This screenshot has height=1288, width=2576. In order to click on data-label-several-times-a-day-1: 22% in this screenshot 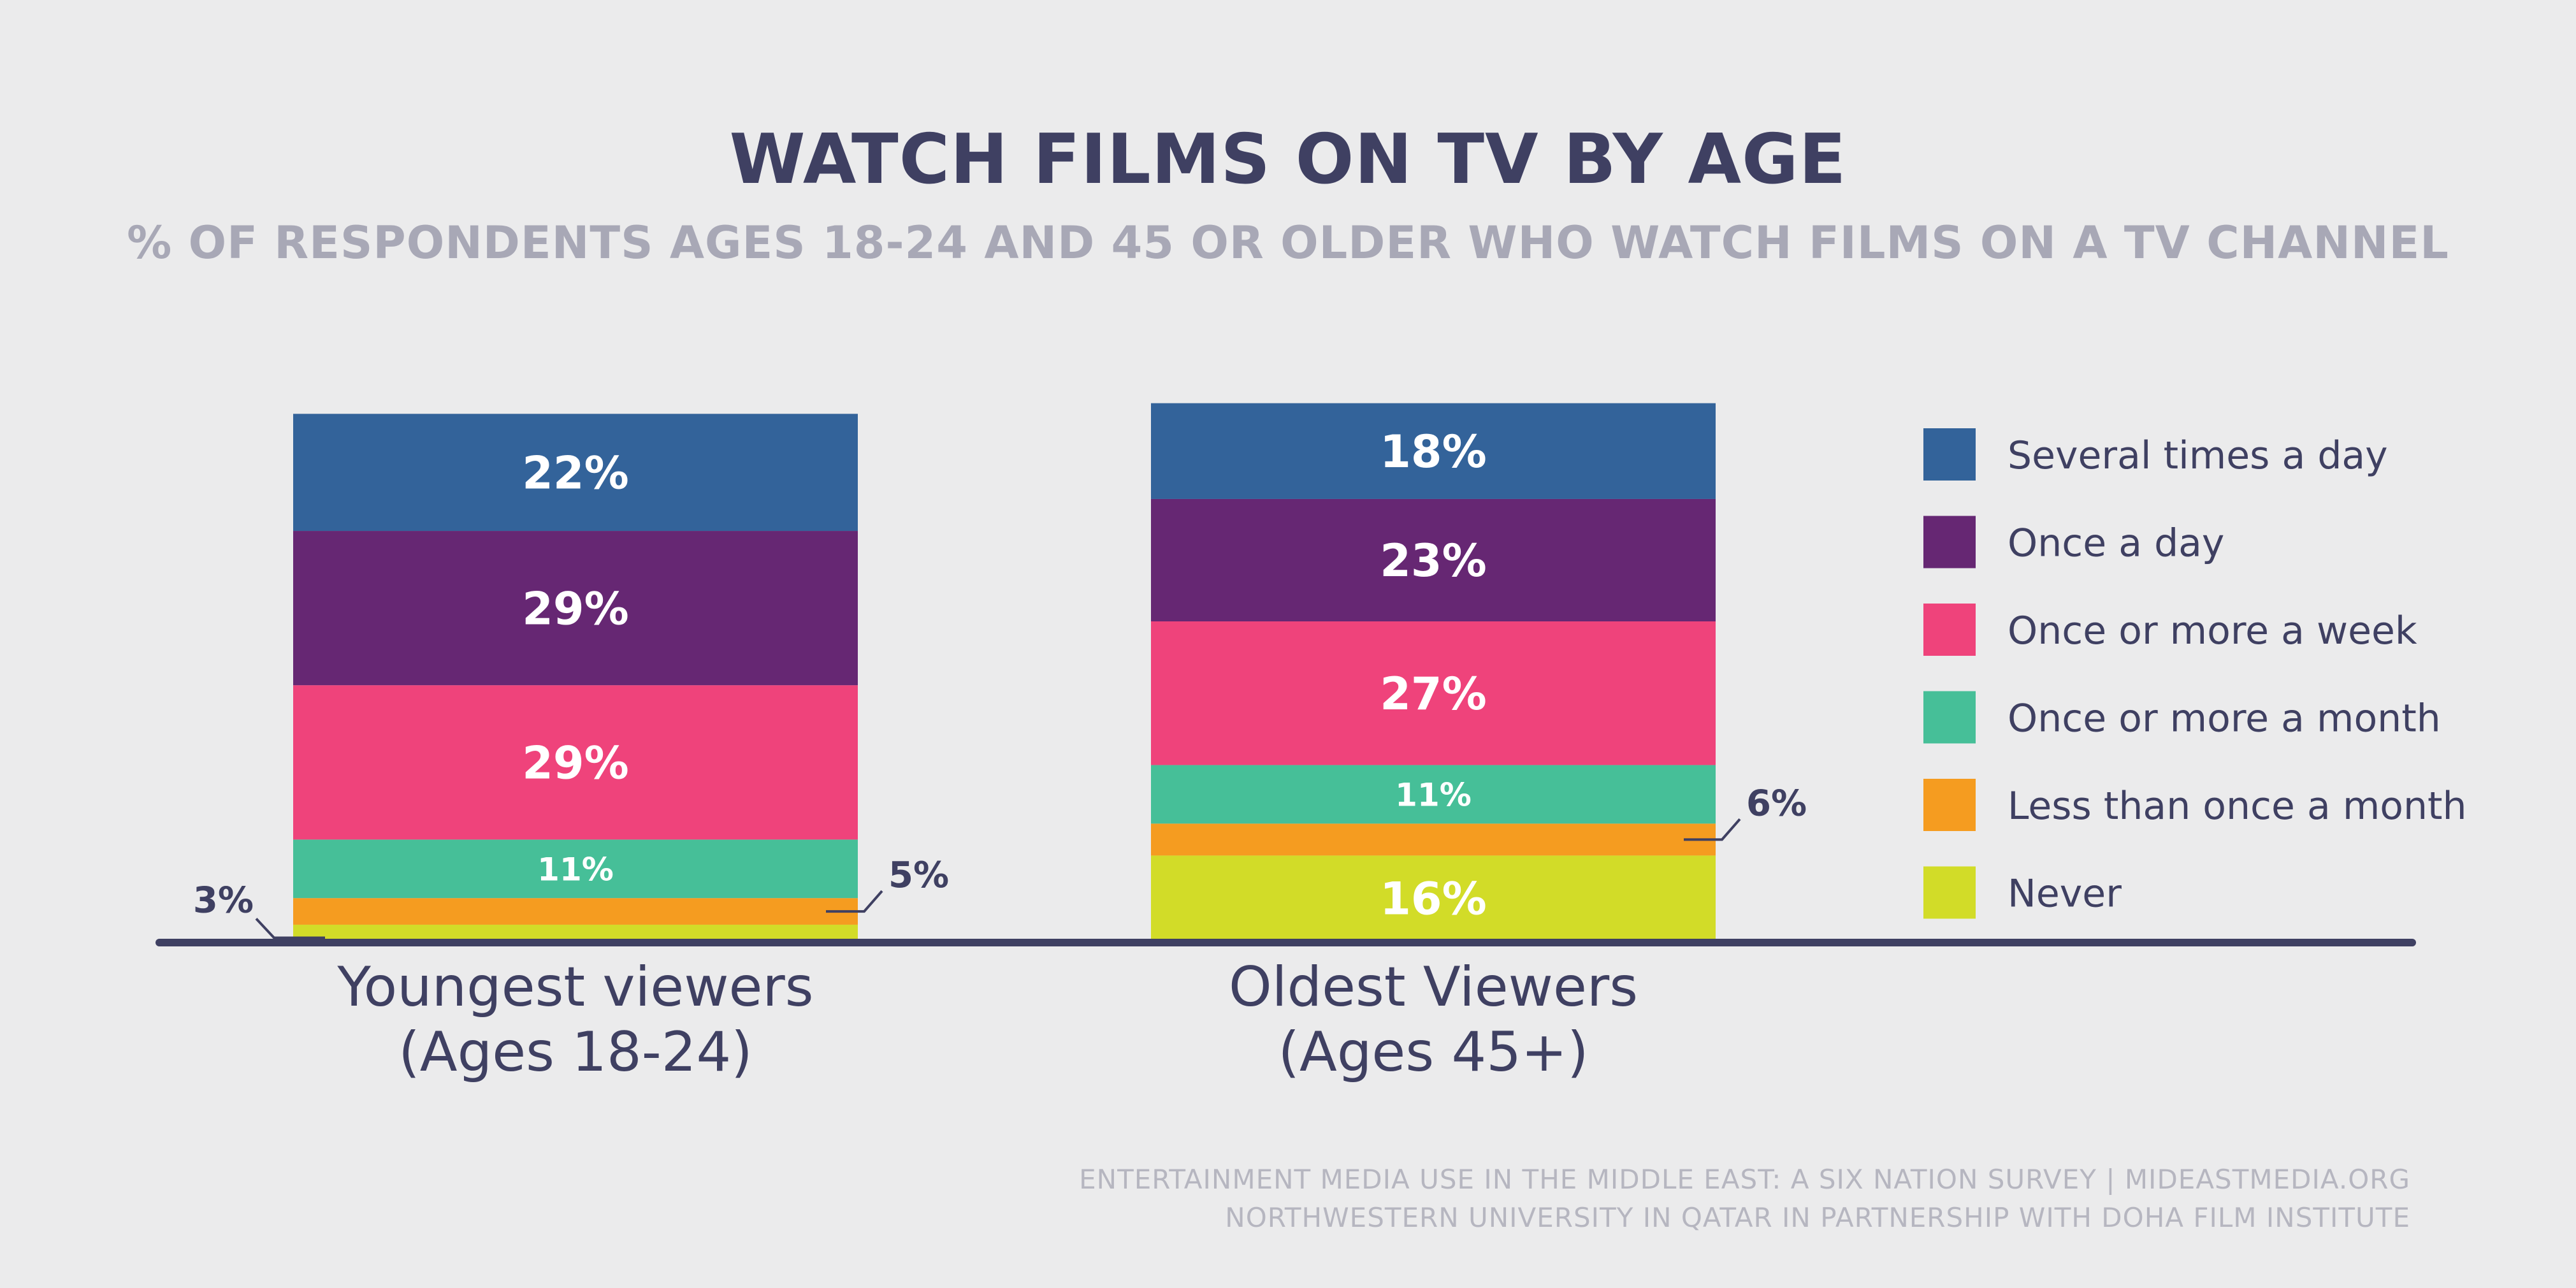, I will do `click(575, 473)`.